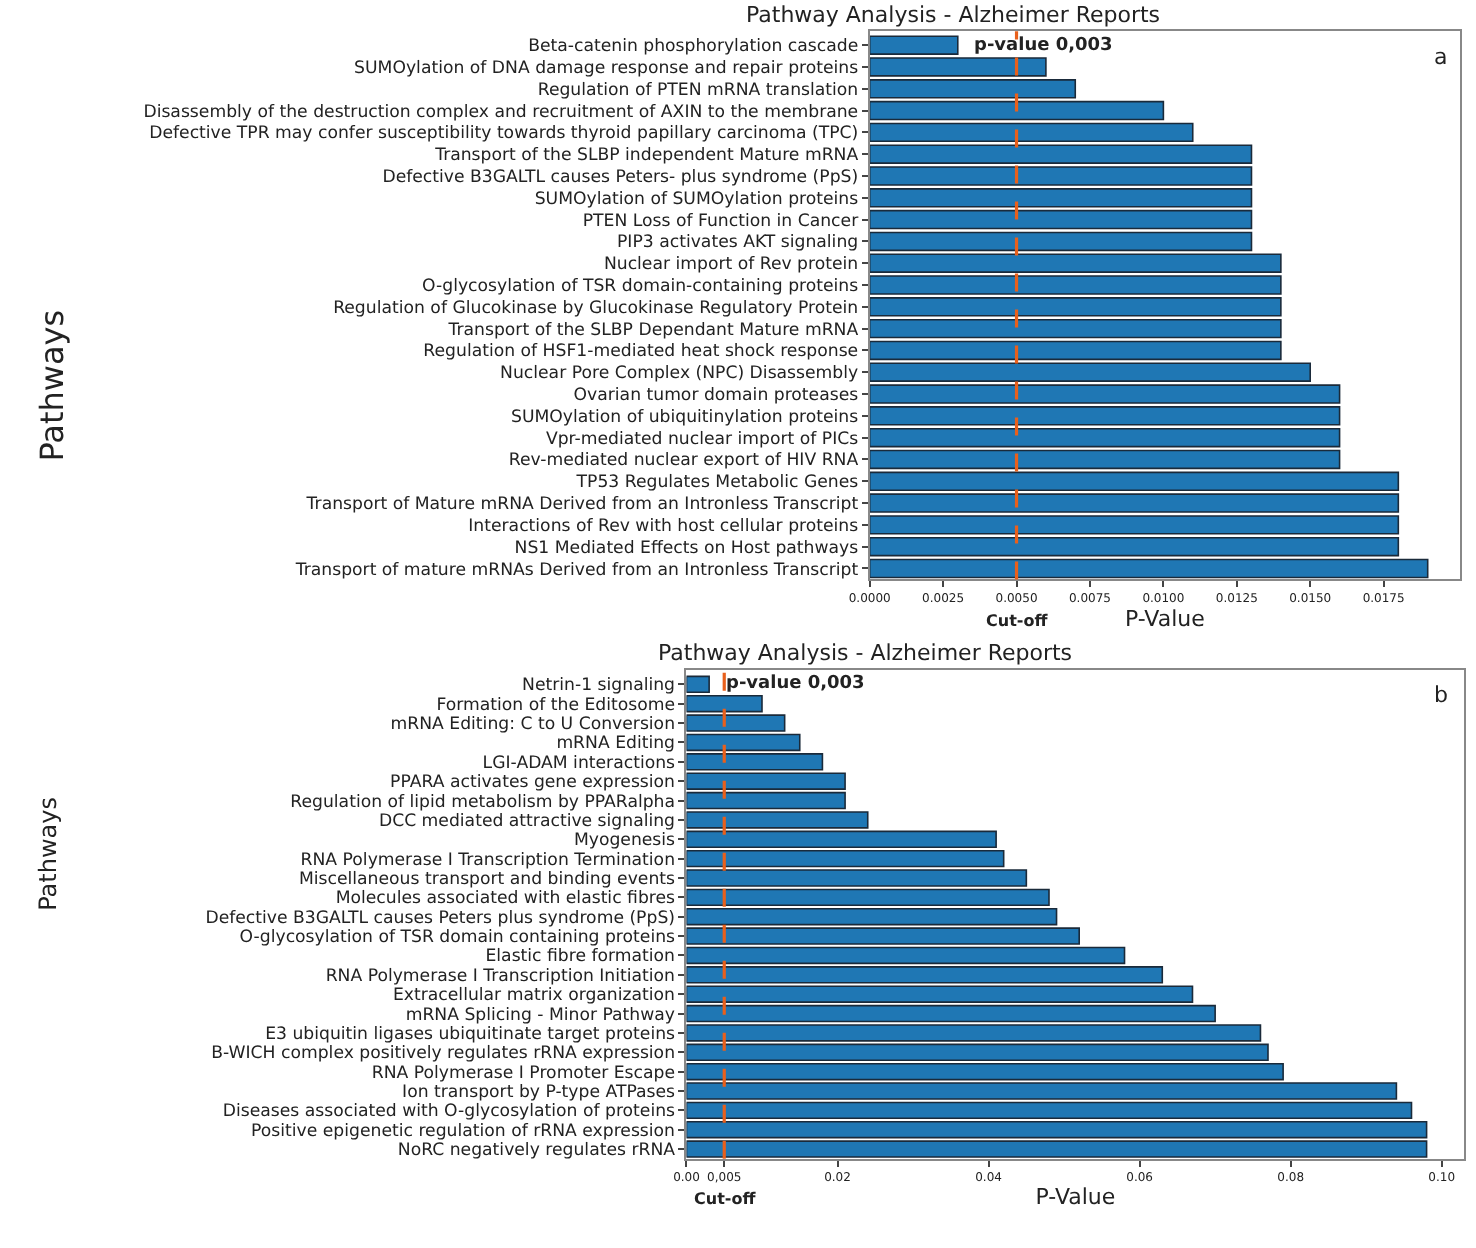 Image resolution: width=1476 pixels, height=1248 pixels. Describe the element at coordinates (471, 1034) in the screenshot. I see `y-tick-label: E3 ubiquitin ligases ubiquitinate target proteins` at that location.